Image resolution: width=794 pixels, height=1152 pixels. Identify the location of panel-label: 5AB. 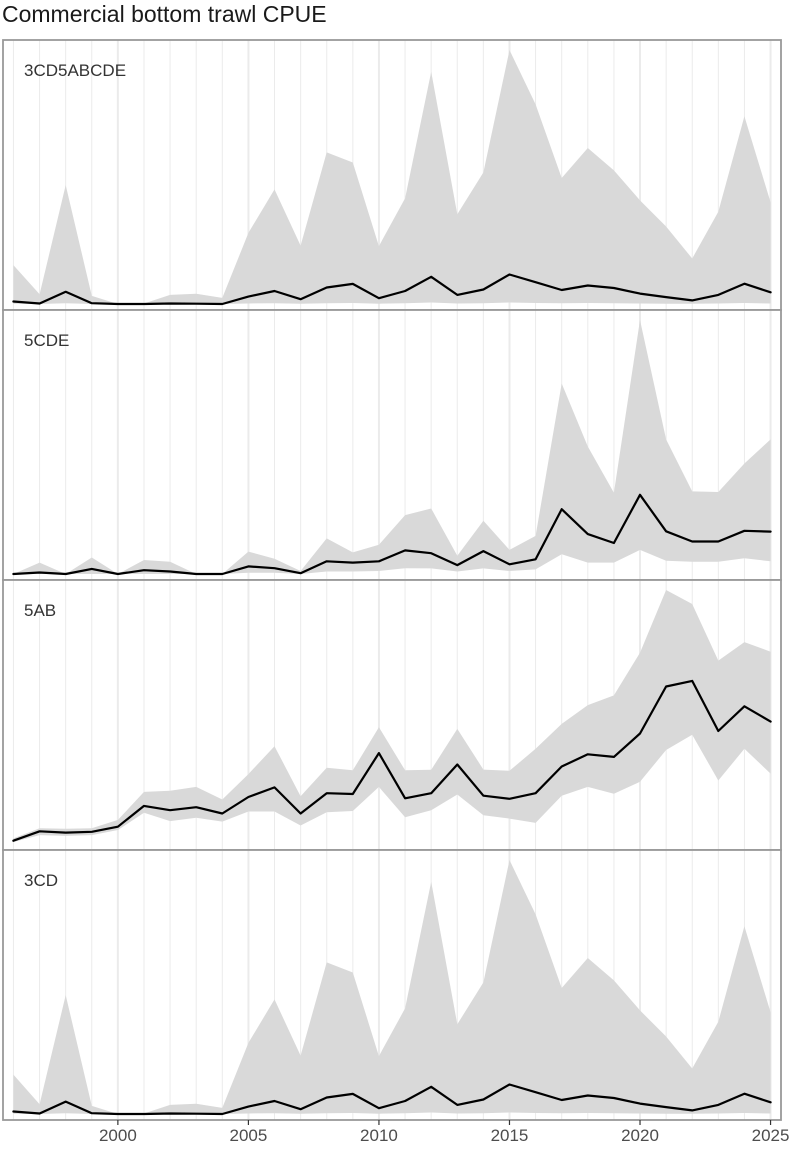
(40, 610).